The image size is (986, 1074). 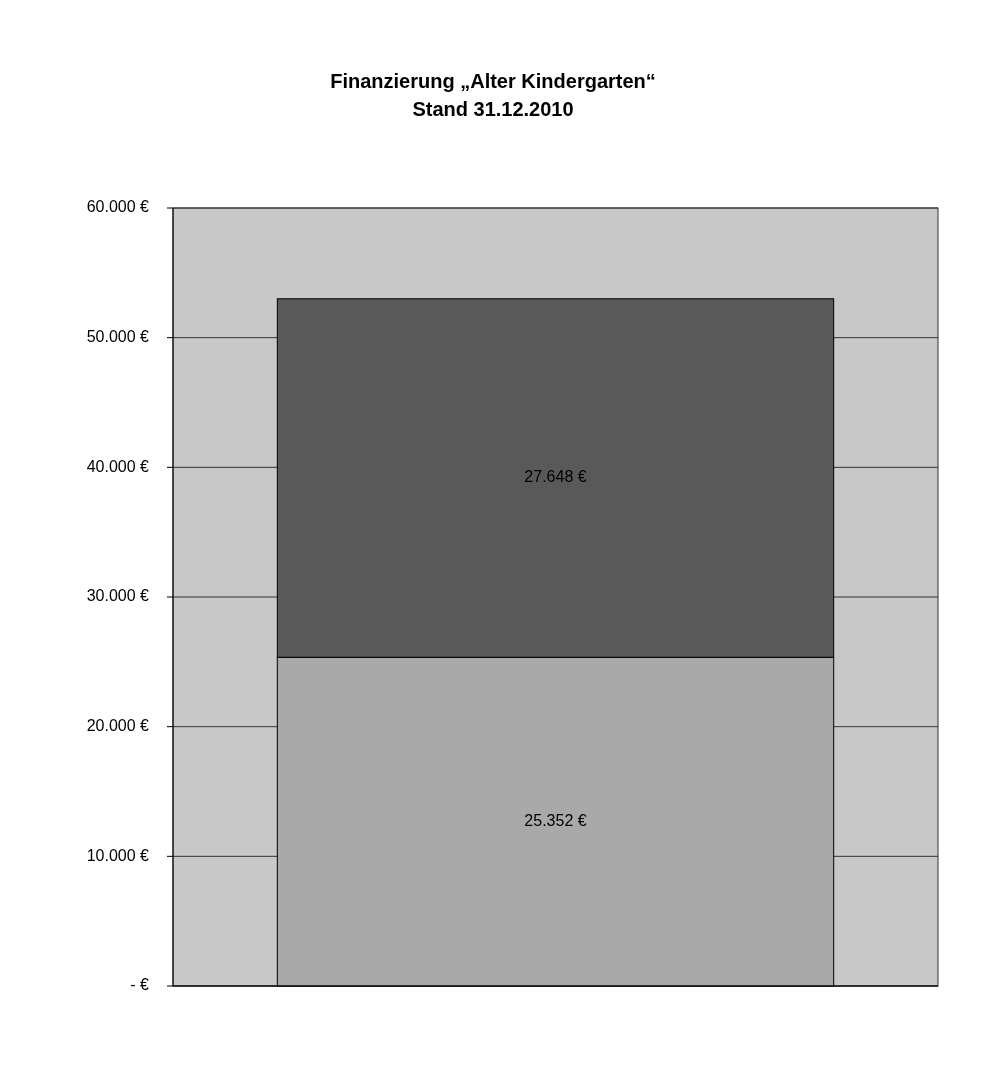 What do you see at coordinates (118, 207) in the screenshot?
I see `y-tick-label: 60.000 €` at bounding box center [118, 207].